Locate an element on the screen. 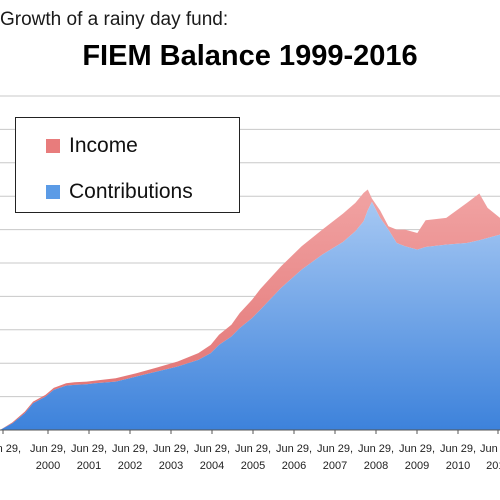 This screenshot has height=500, width=500. x-tick-year-label: 2004 is located at coordinates (212, 466).